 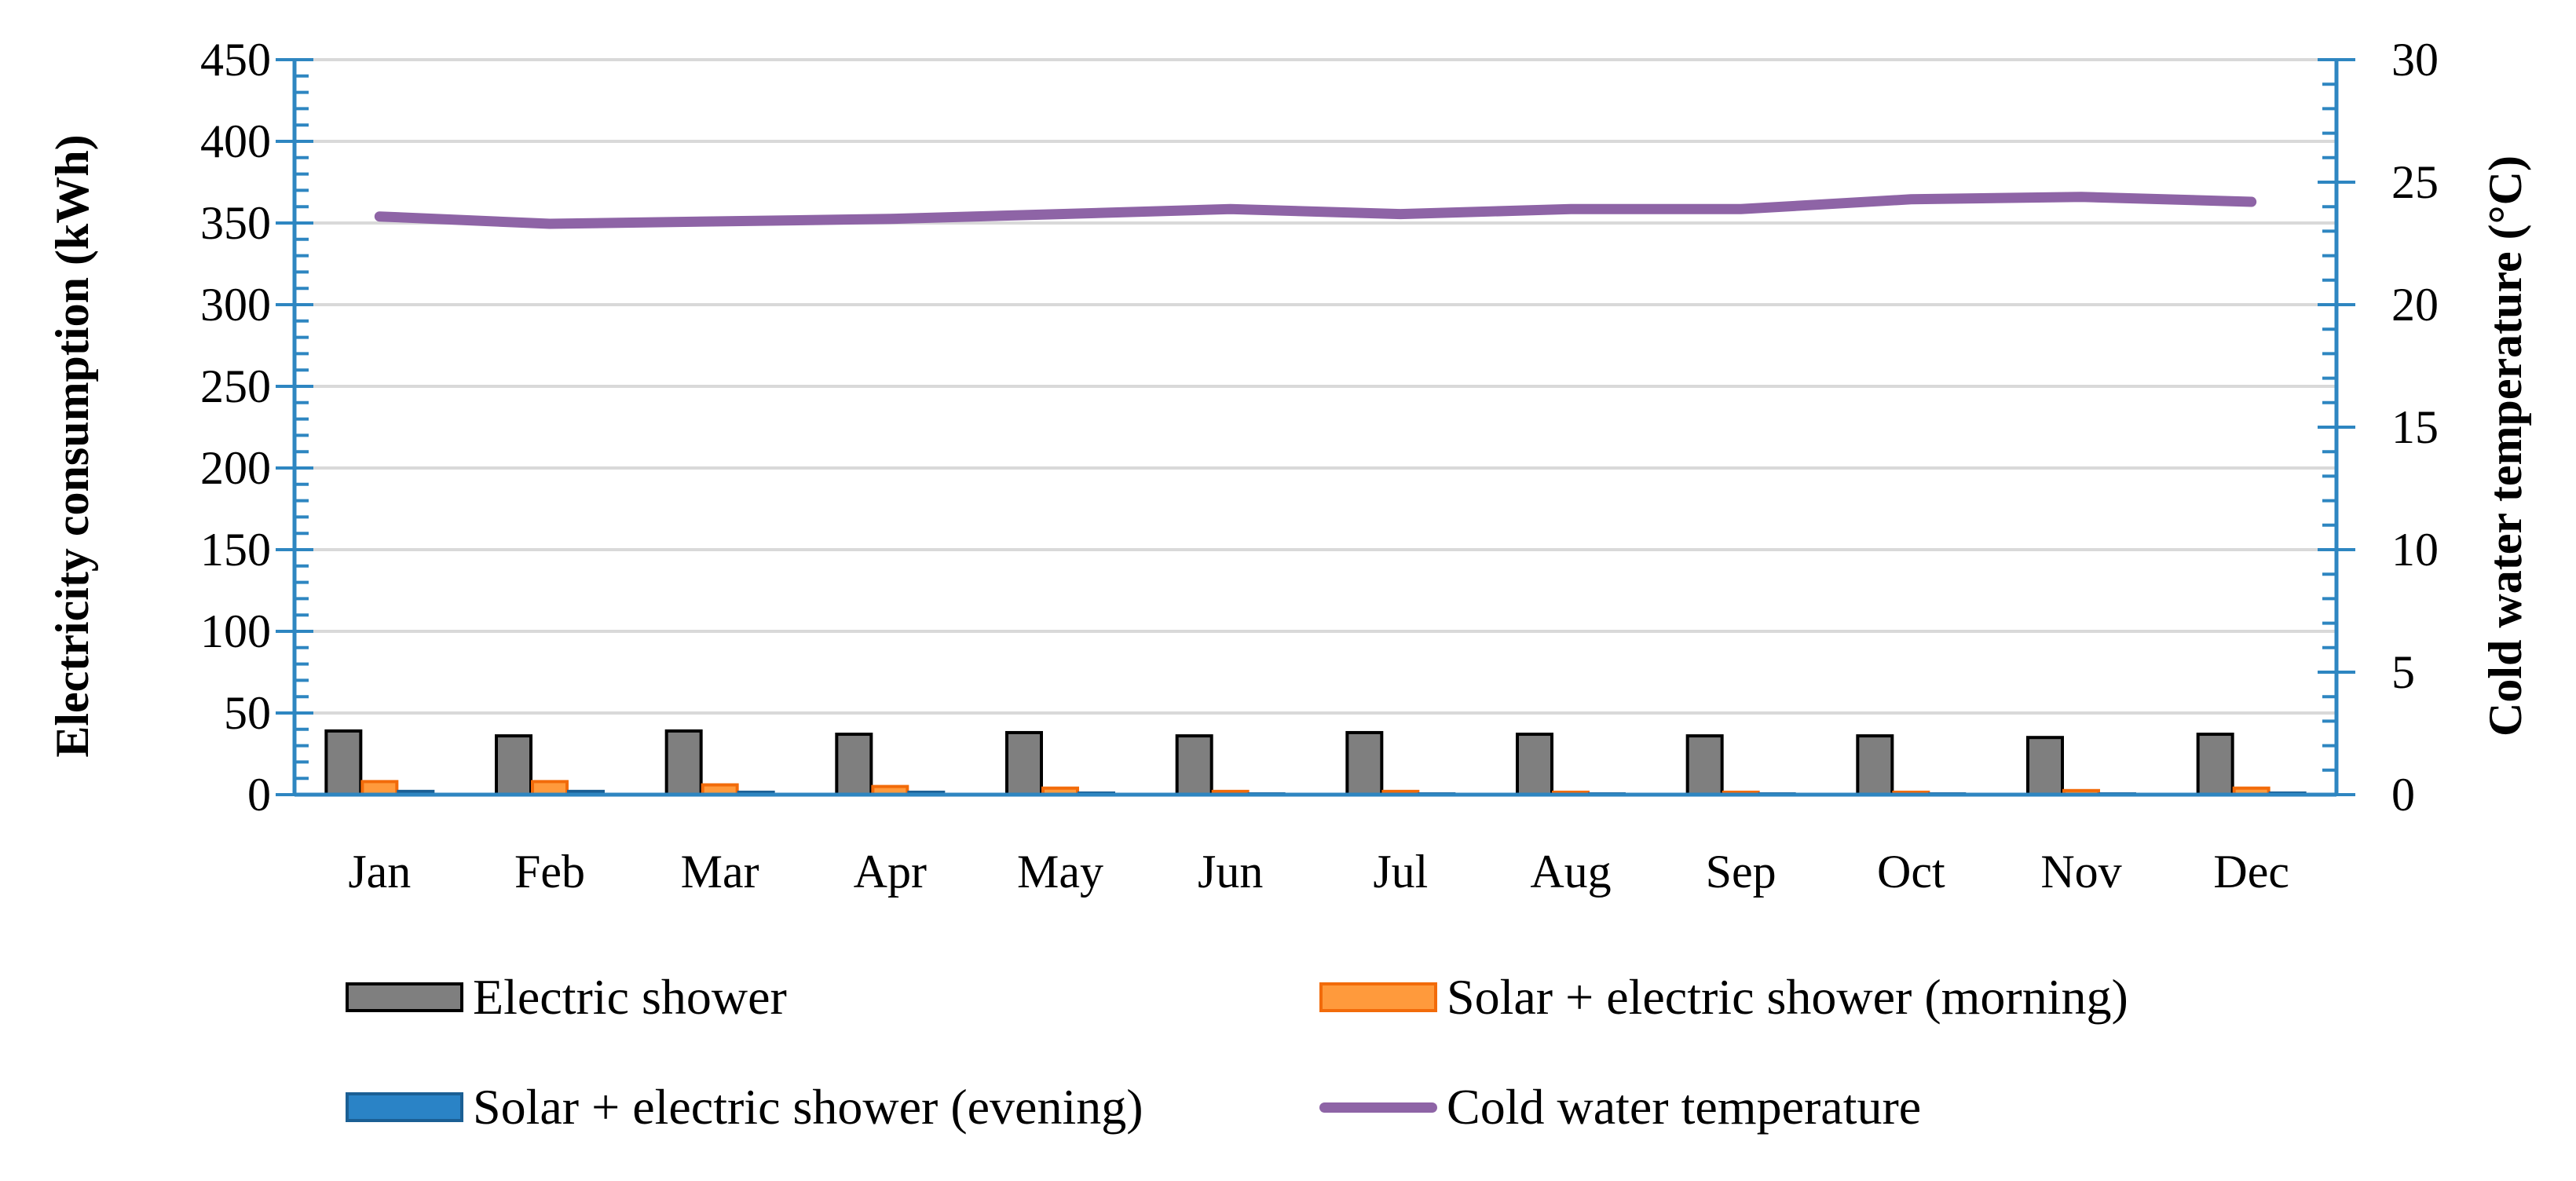 What do you see at coordinates (236, 550) in the screenshot?
I see `y-left-tick-label: 150` at bounding box center [236, 550].